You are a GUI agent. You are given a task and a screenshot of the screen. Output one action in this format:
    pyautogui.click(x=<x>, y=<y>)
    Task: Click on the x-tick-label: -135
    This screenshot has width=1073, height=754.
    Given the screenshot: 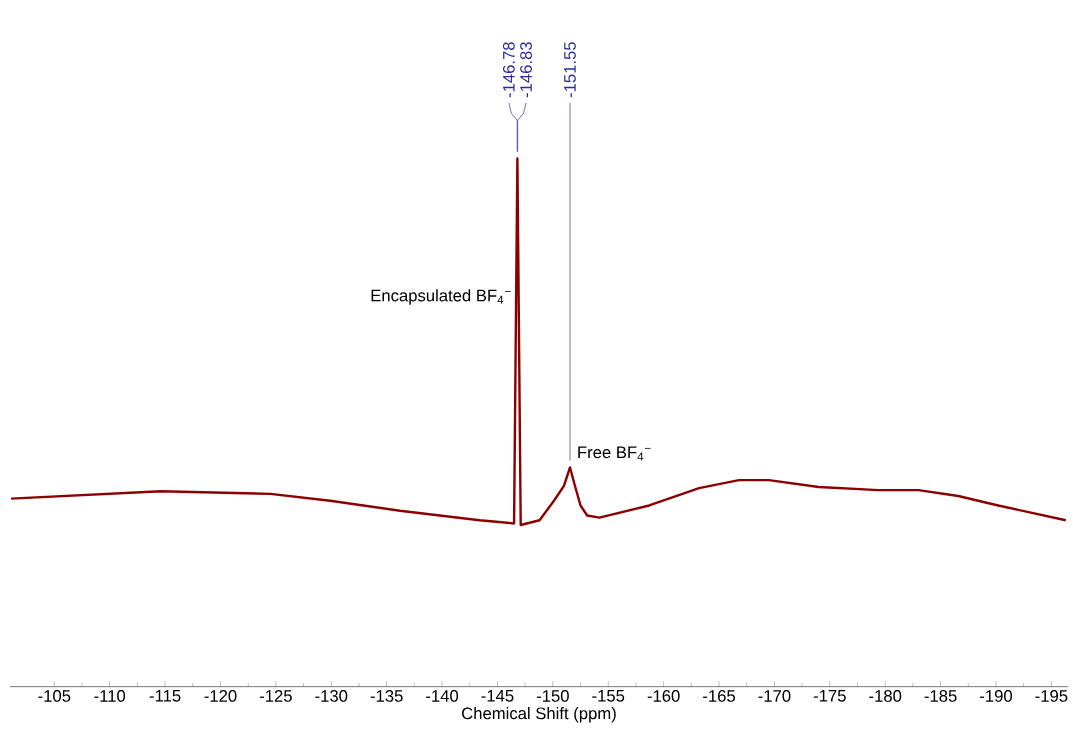 What is the action you would take?
    pyautogui.click(x=386, y=696)
    